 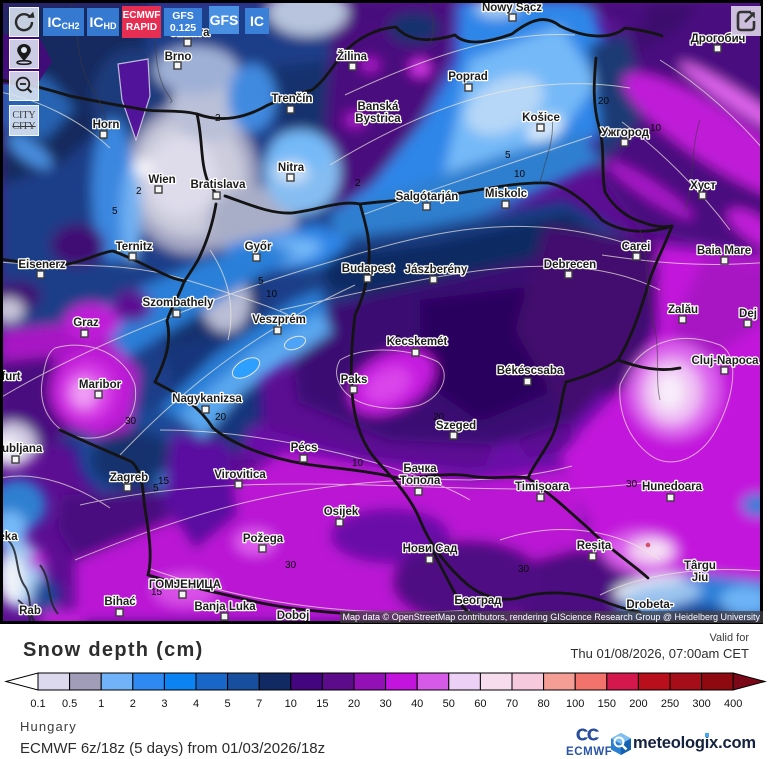 I want to click on svg-text: Požega, so click(x=263, y=539).